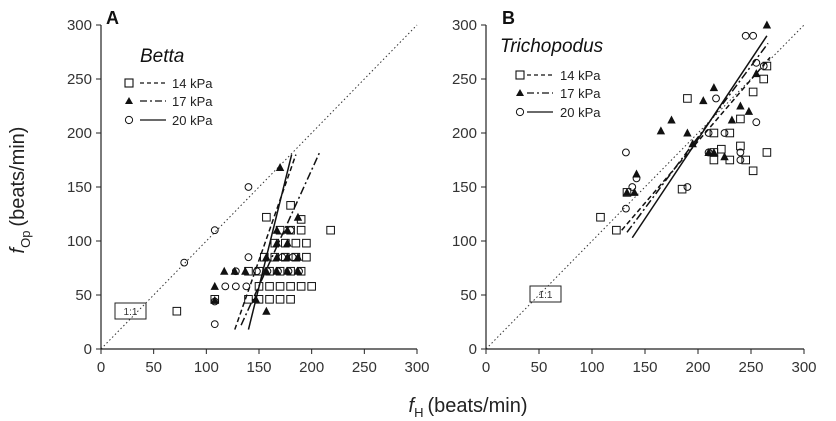  What do you see at coordinates (112, 18) in the screenshot?
I see `panel-a-letter: A` at bounding box center [112, 18].